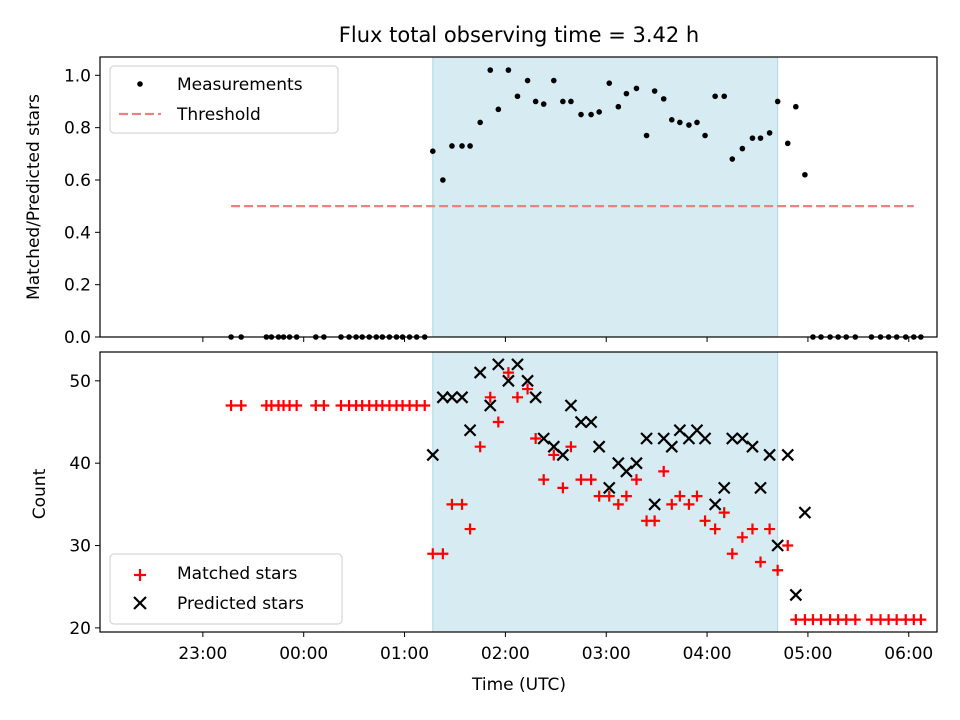 This screenshot has width=960, height=720. What do you see at coordinates (82, 207) in the screenshot?
I see `top-y-ticks: 0.0 0.2 0.4 0.6 0.8 1.0` at bounding box center [82, 207].